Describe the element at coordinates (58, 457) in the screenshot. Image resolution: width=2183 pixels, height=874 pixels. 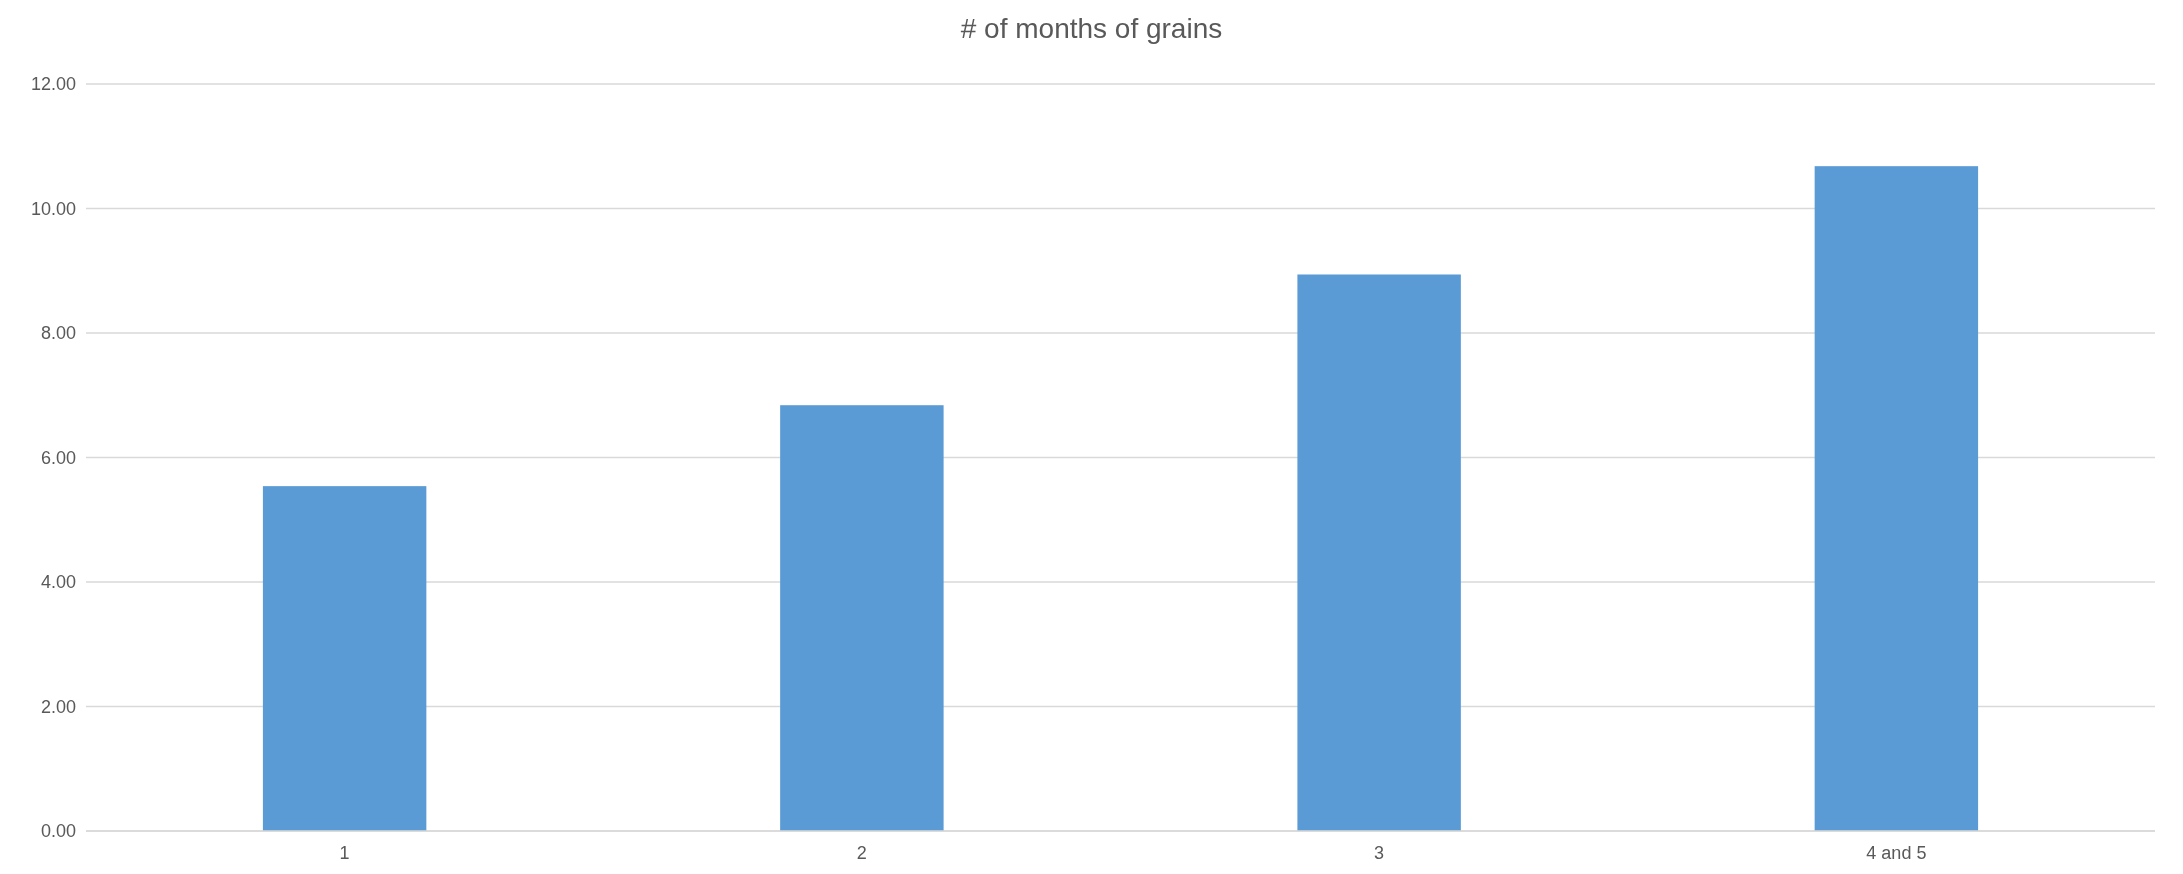
I see `y-tick-label: 6.00` at that location.